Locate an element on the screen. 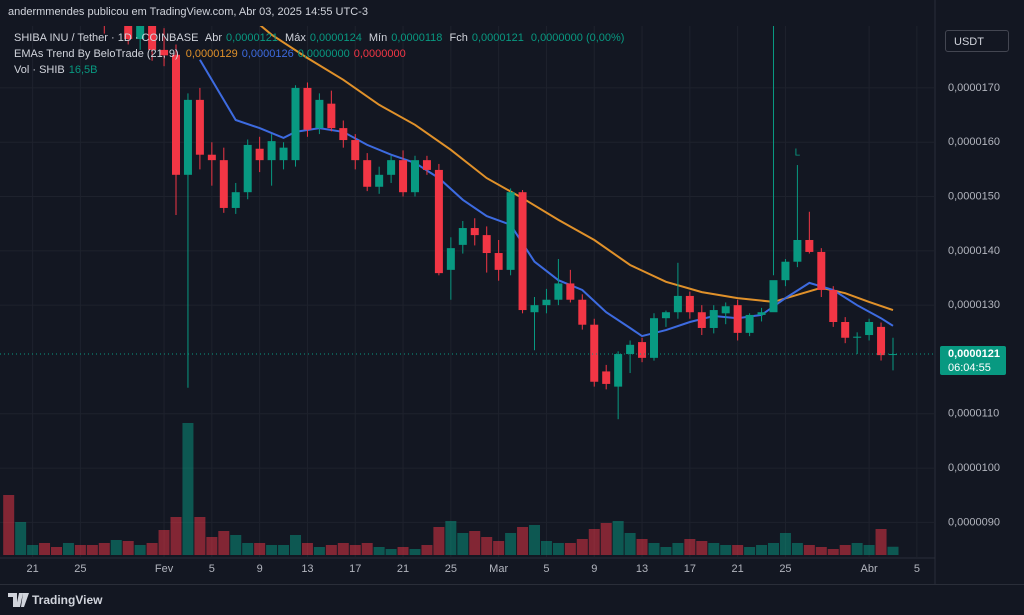  y-tick-label: 0,0000160 is located at coordinates (974, 142).